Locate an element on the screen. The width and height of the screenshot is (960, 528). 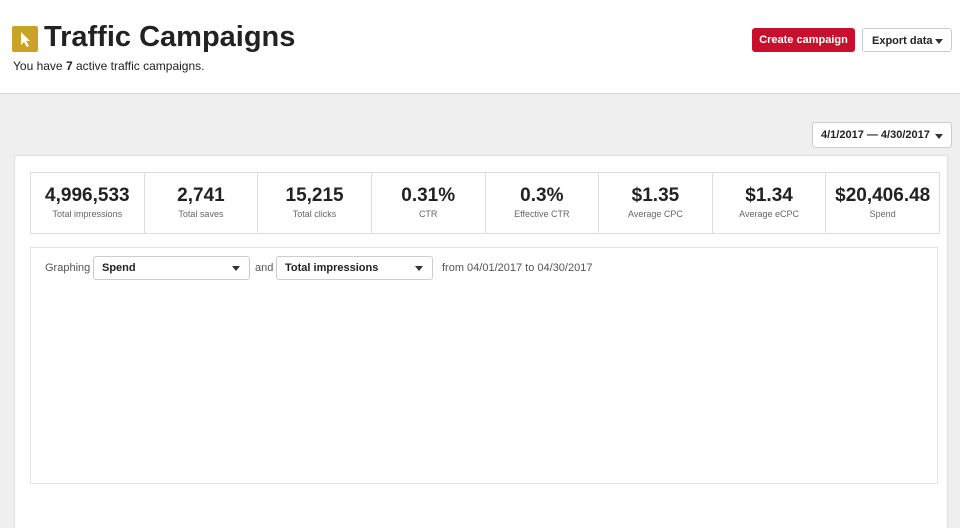
stat-value: $1.34 is located at coordinates (769, 195).